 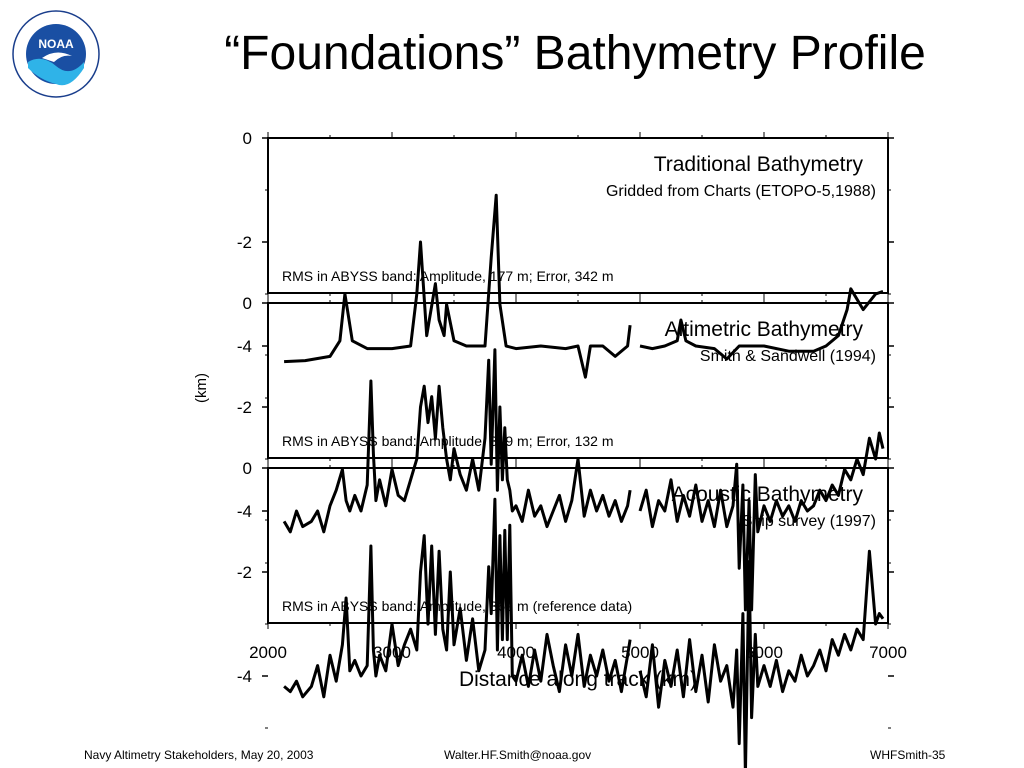 What do you see at coordinates (764, 652) in the screenshot?
I see `x-tick-label: 6000` at bounding box center [764, 652].